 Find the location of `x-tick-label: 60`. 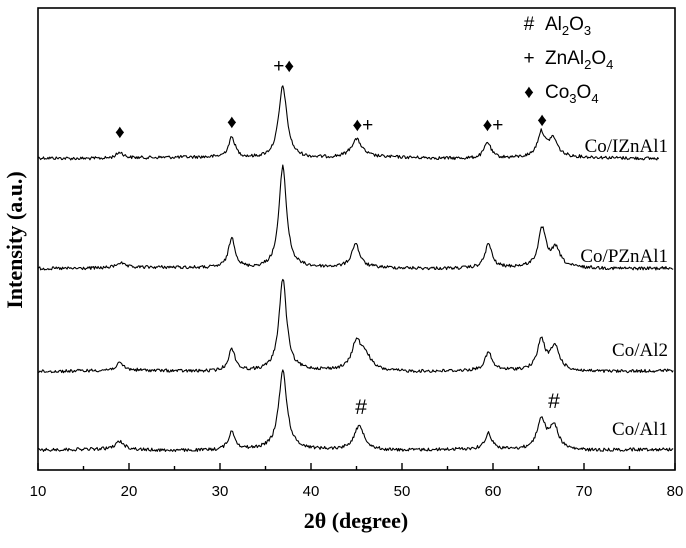

x-tick-label: 60 is located at coordinates (493, 491).